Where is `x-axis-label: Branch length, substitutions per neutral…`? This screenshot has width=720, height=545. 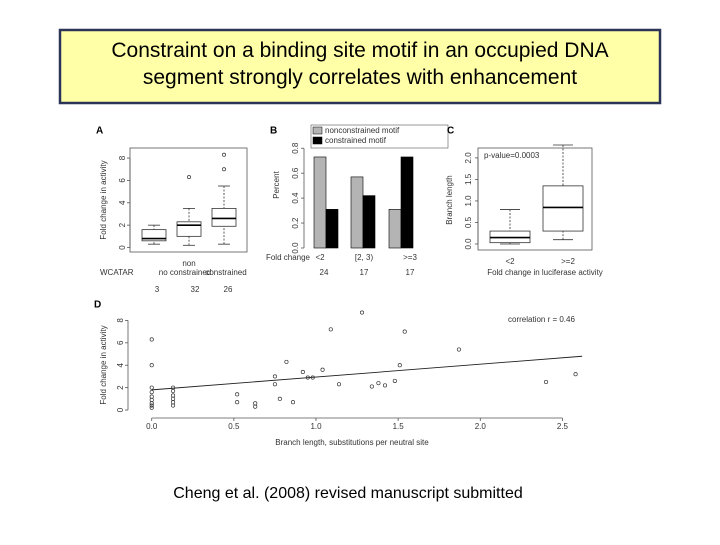
x-axis-label: Branch length, substitutions per neutral… is located at coordinates (352, 442).